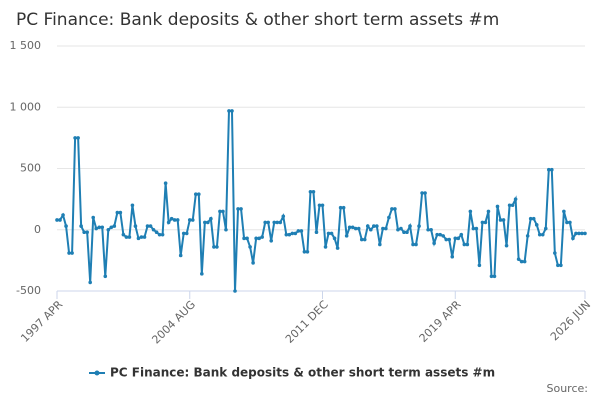  I want to click on x-tick-label: 2026 JUN, so click(570, 320).